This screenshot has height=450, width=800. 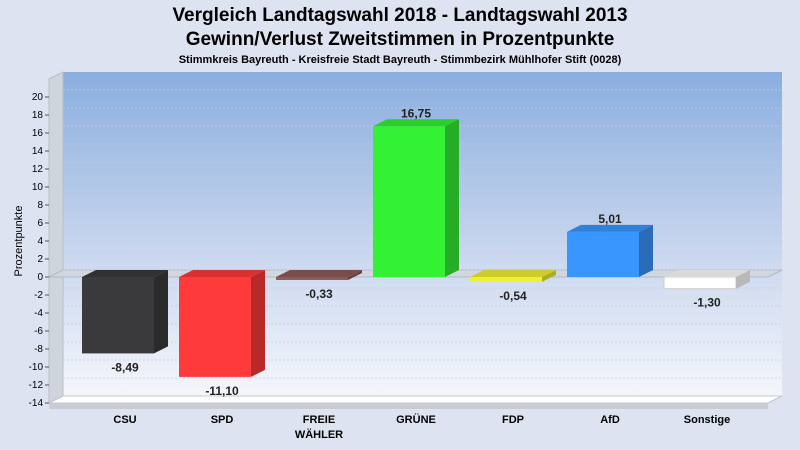 What do you see at coordinates (38, 115) in the screenshot?
I see `y-tick-label: 18` at bounding box center [38, 115].